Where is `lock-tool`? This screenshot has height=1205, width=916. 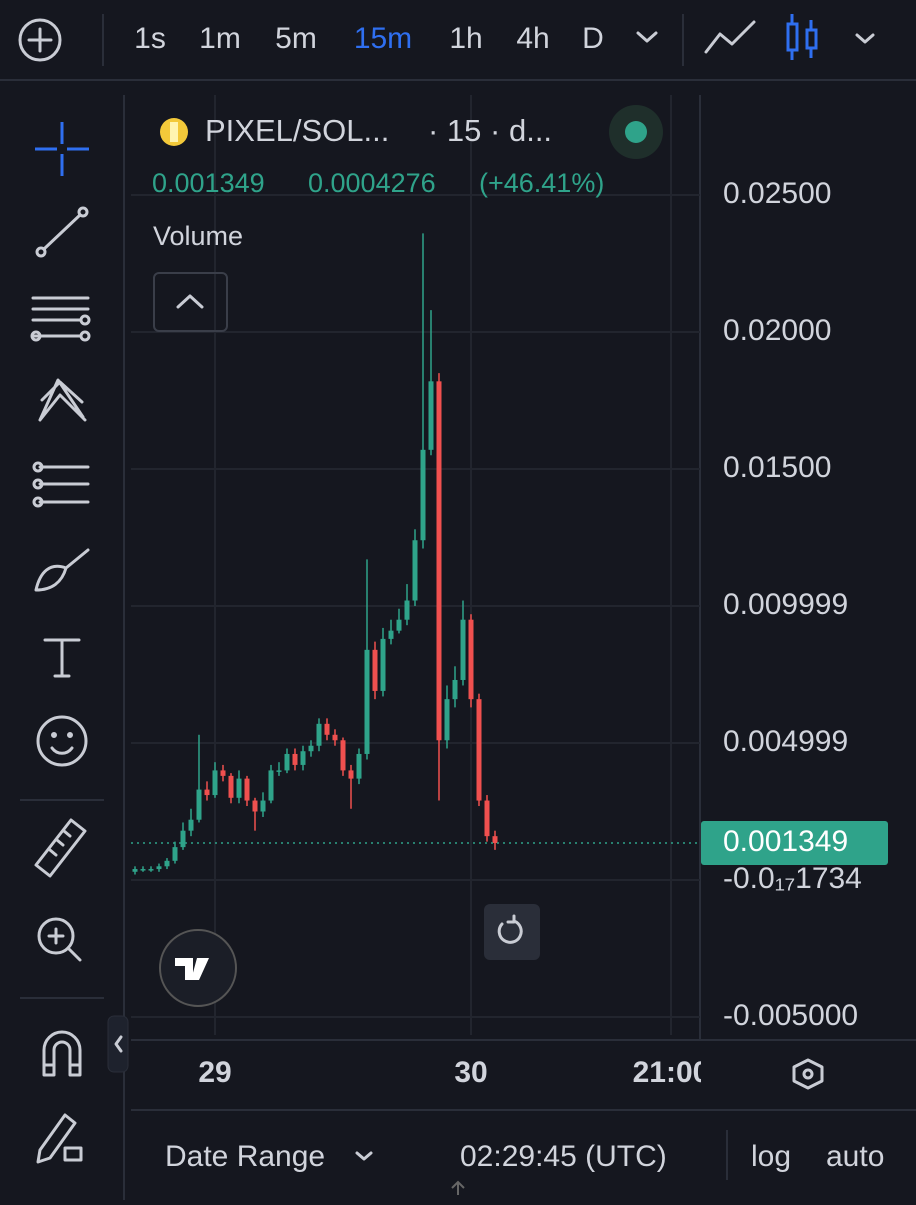 lock-tool is located at coordinates (59, 1138).